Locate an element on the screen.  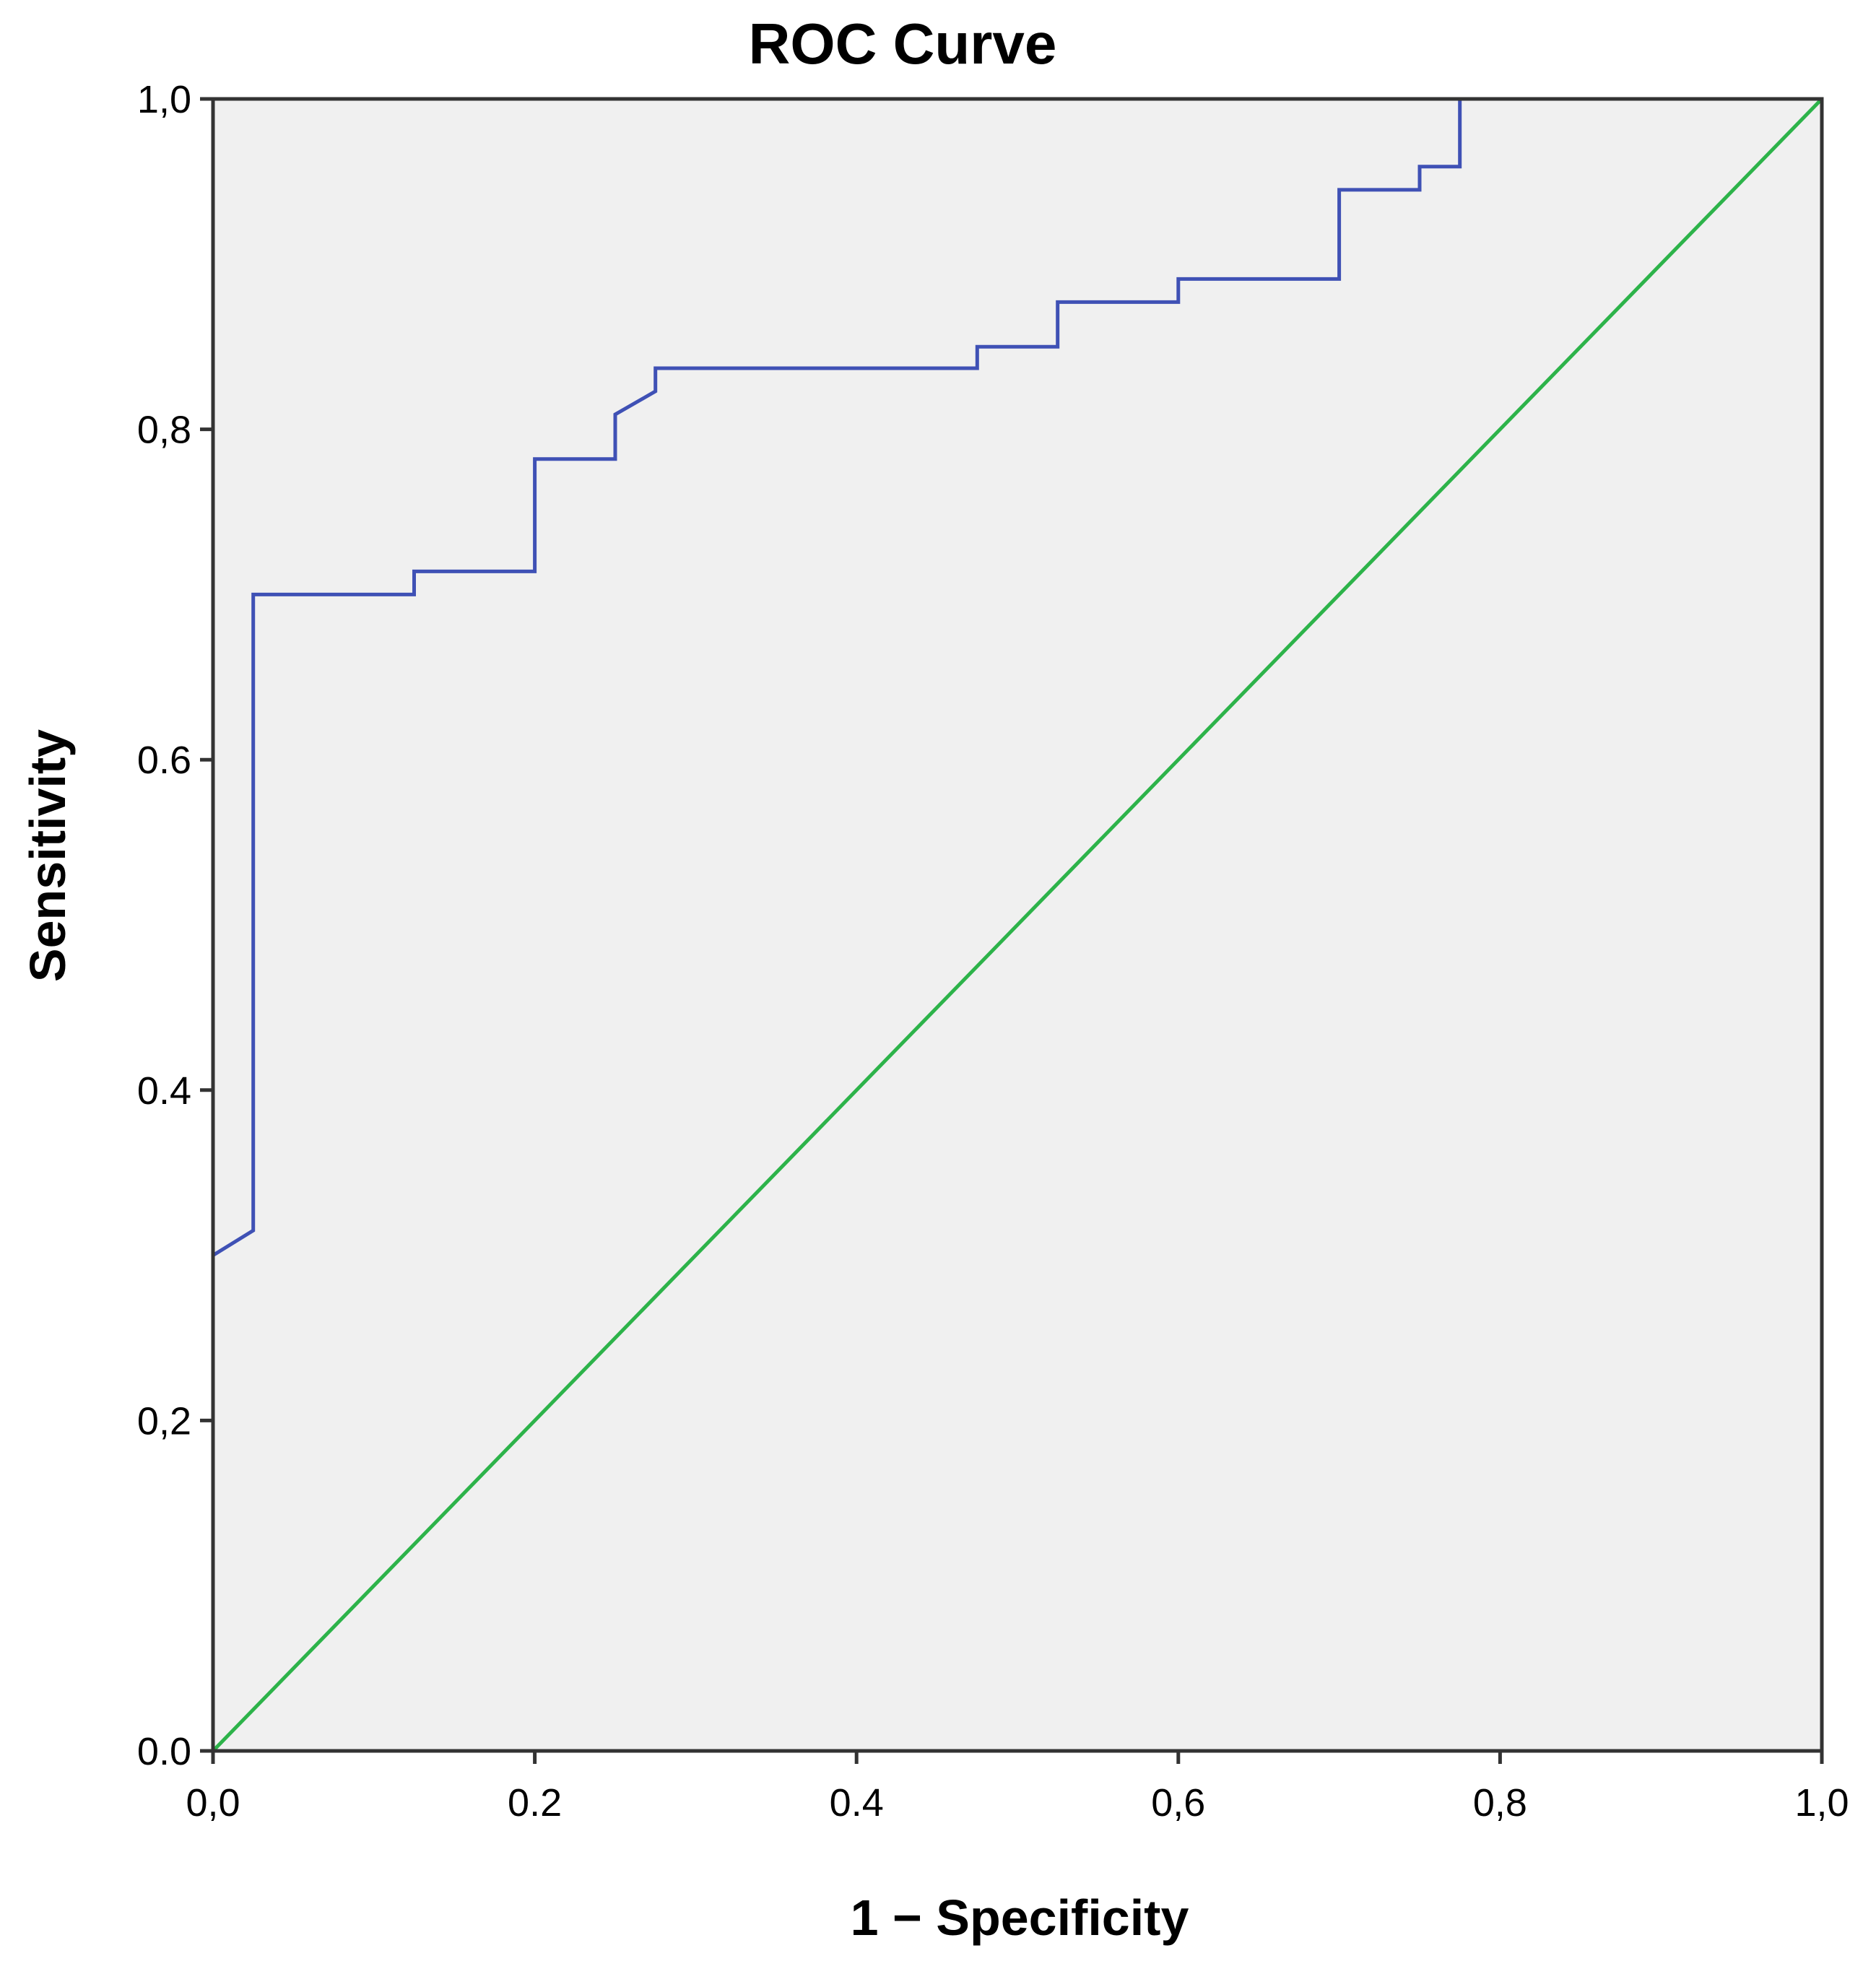
y-tick-label: 0,2 is located at coordinates (164, 1421).